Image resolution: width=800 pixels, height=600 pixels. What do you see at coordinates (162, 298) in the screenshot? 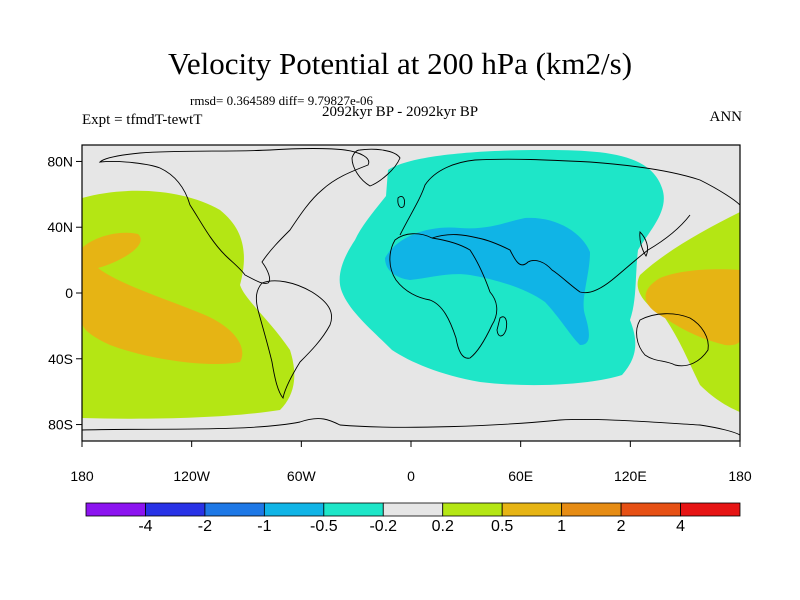
I see `contour-pacific-orange` at bounding box center [162, 298].